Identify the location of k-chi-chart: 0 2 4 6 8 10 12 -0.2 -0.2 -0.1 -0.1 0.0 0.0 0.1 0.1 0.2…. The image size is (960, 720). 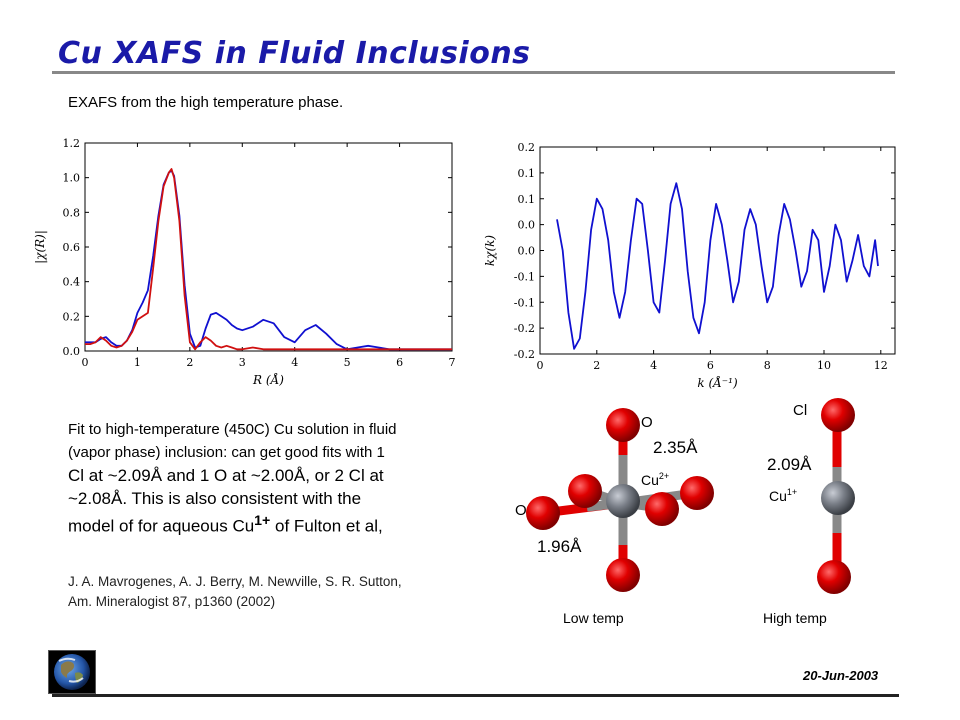
(689, 265).